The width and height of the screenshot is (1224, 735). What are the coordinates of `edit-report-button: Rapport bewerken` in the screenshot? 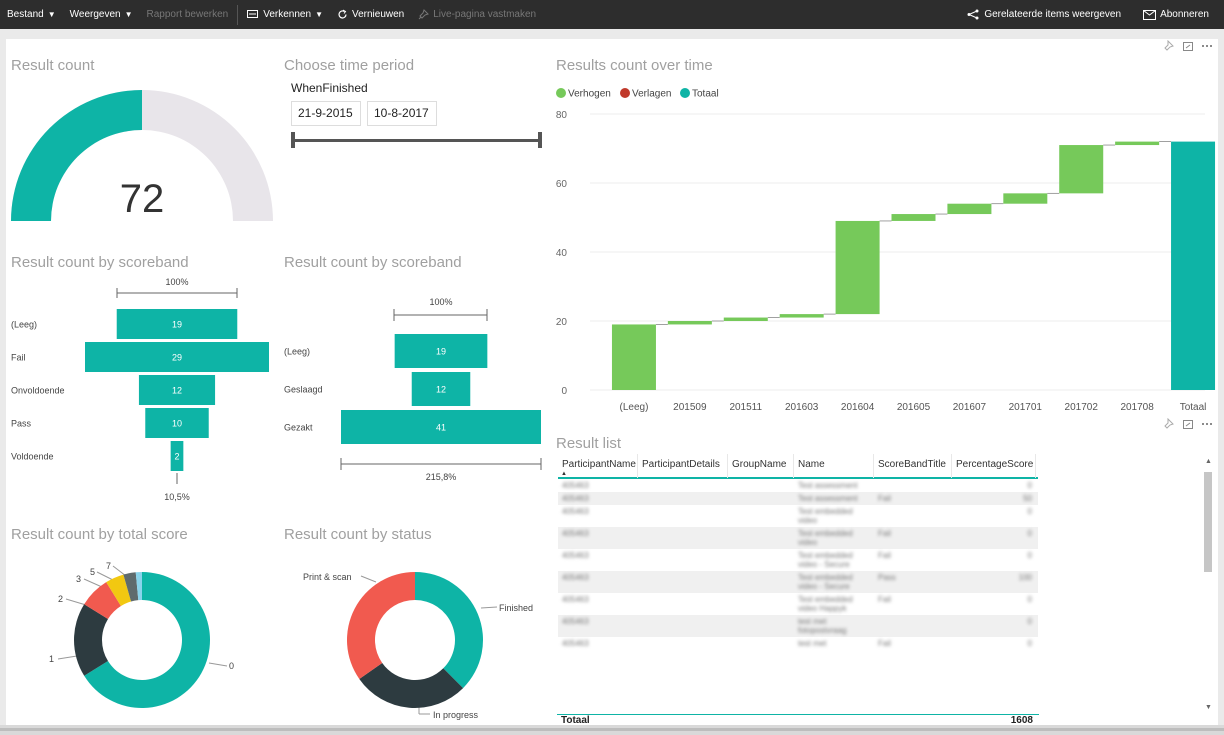 It's located at (188, 14).